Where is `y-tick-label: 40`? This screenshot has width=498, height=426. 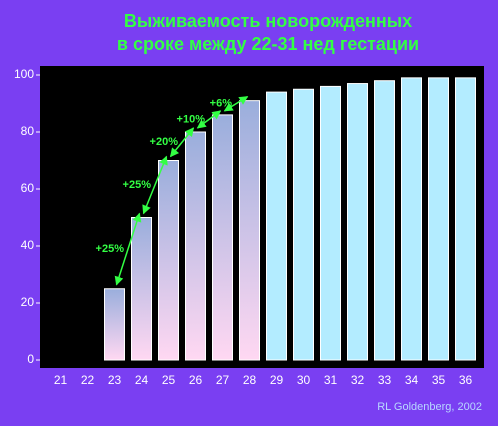 y-tick-label: 40 is located at coordinates (28, 245).